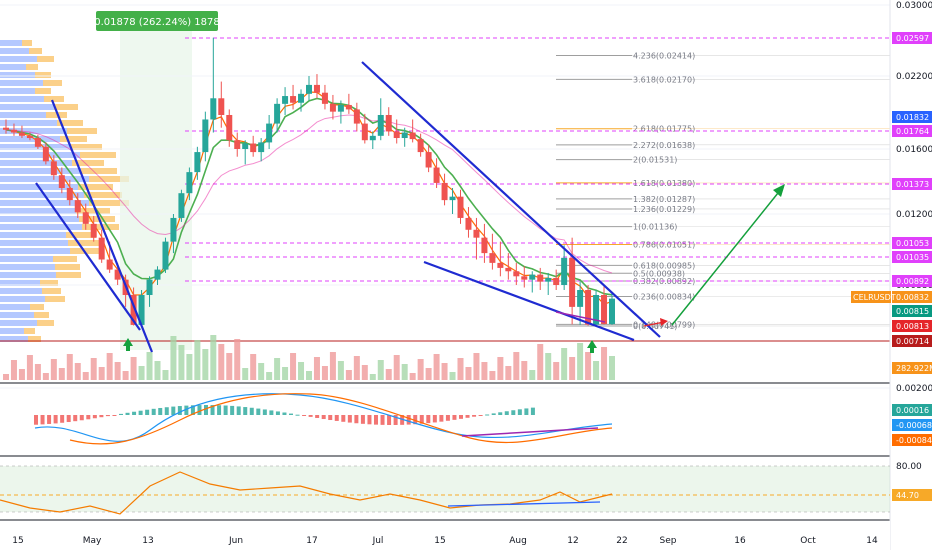  I want to click on trendline-lower-left, so click(88, 256).